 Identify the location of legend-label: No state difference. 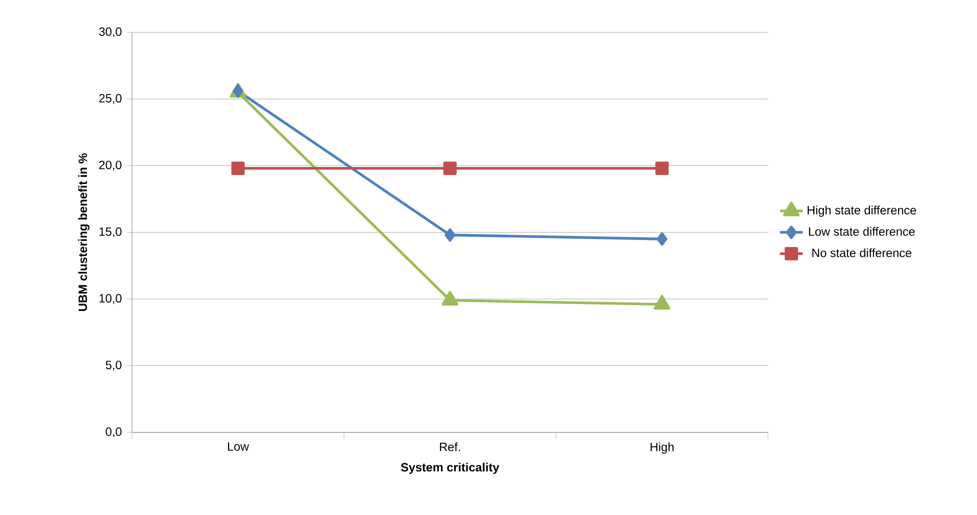
(862, 253).